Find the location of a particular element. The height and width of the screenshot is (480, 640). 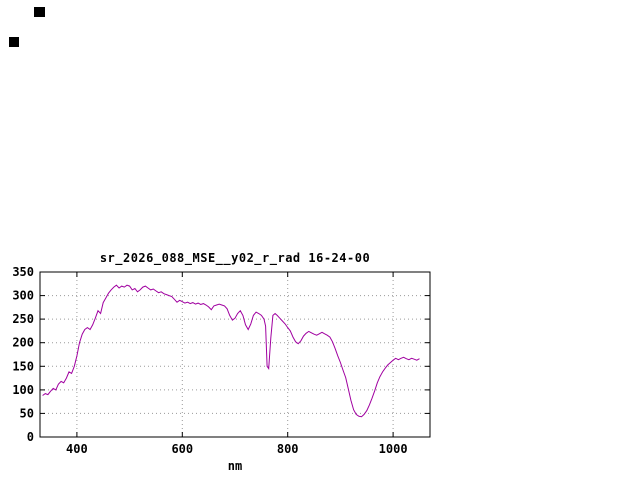

x-tick-label: 800 is located at coordinates (288, 449).